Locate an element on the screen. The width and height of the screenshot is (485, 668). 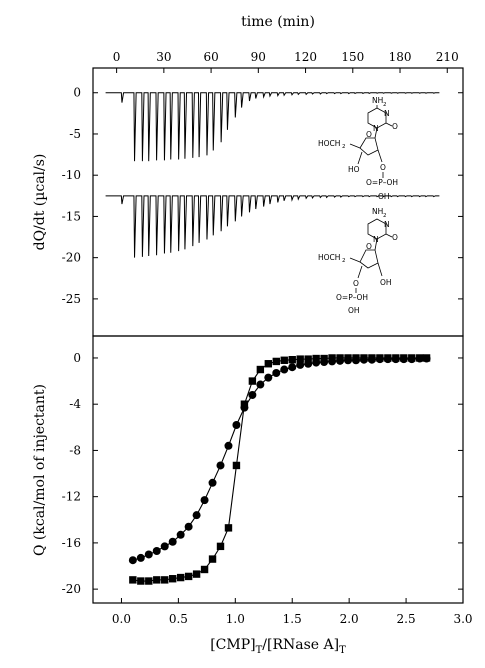
time-axis-ticks: 0 30 60 90 120 150 180 210 is located at coordinates (286, 61).